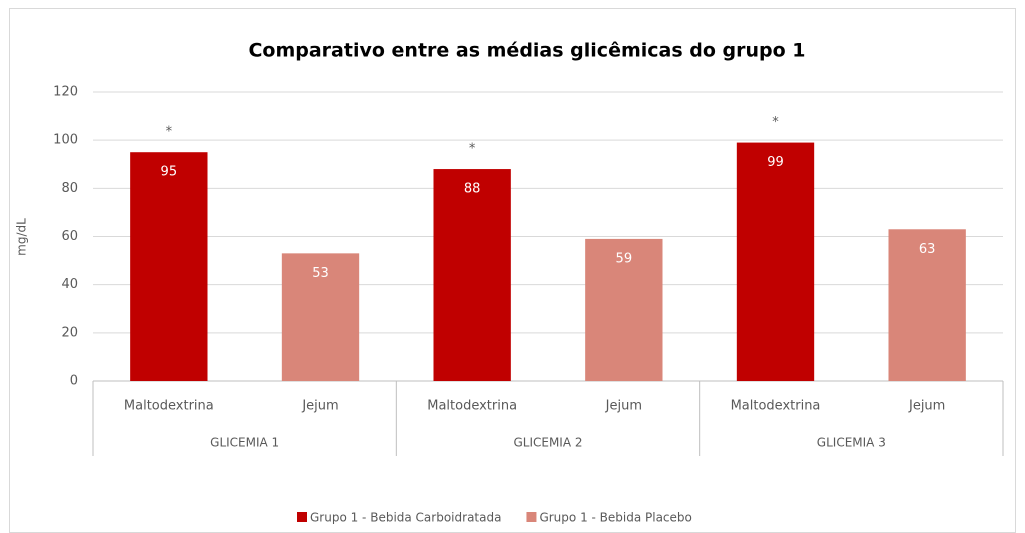  Describe the element at coordinates (69, 188) in the screenshot. I see `y-tick-label: 80` at that location.